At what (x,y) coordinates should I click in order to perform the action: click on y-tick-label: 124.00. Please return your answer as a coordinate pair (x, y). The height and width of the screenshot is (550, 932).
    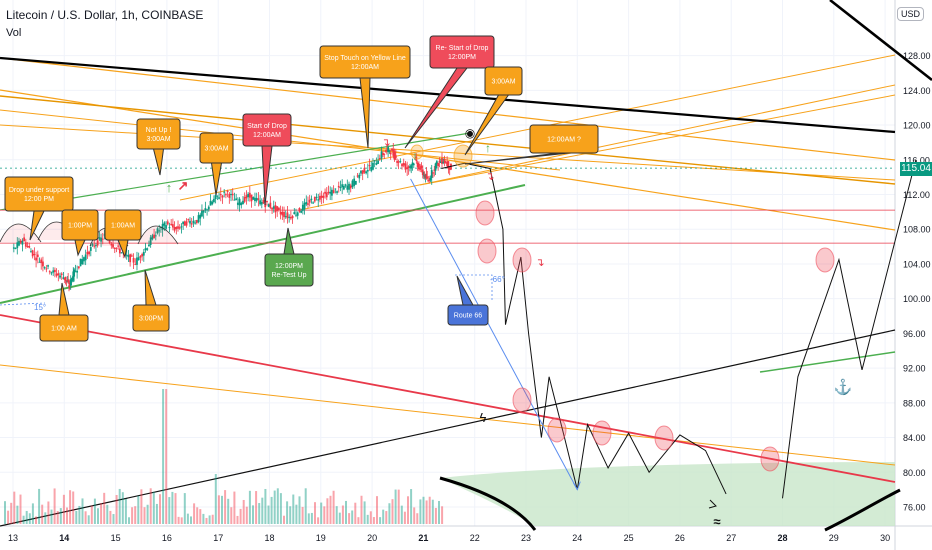
    Looking at the image, I should click on (917, 91).